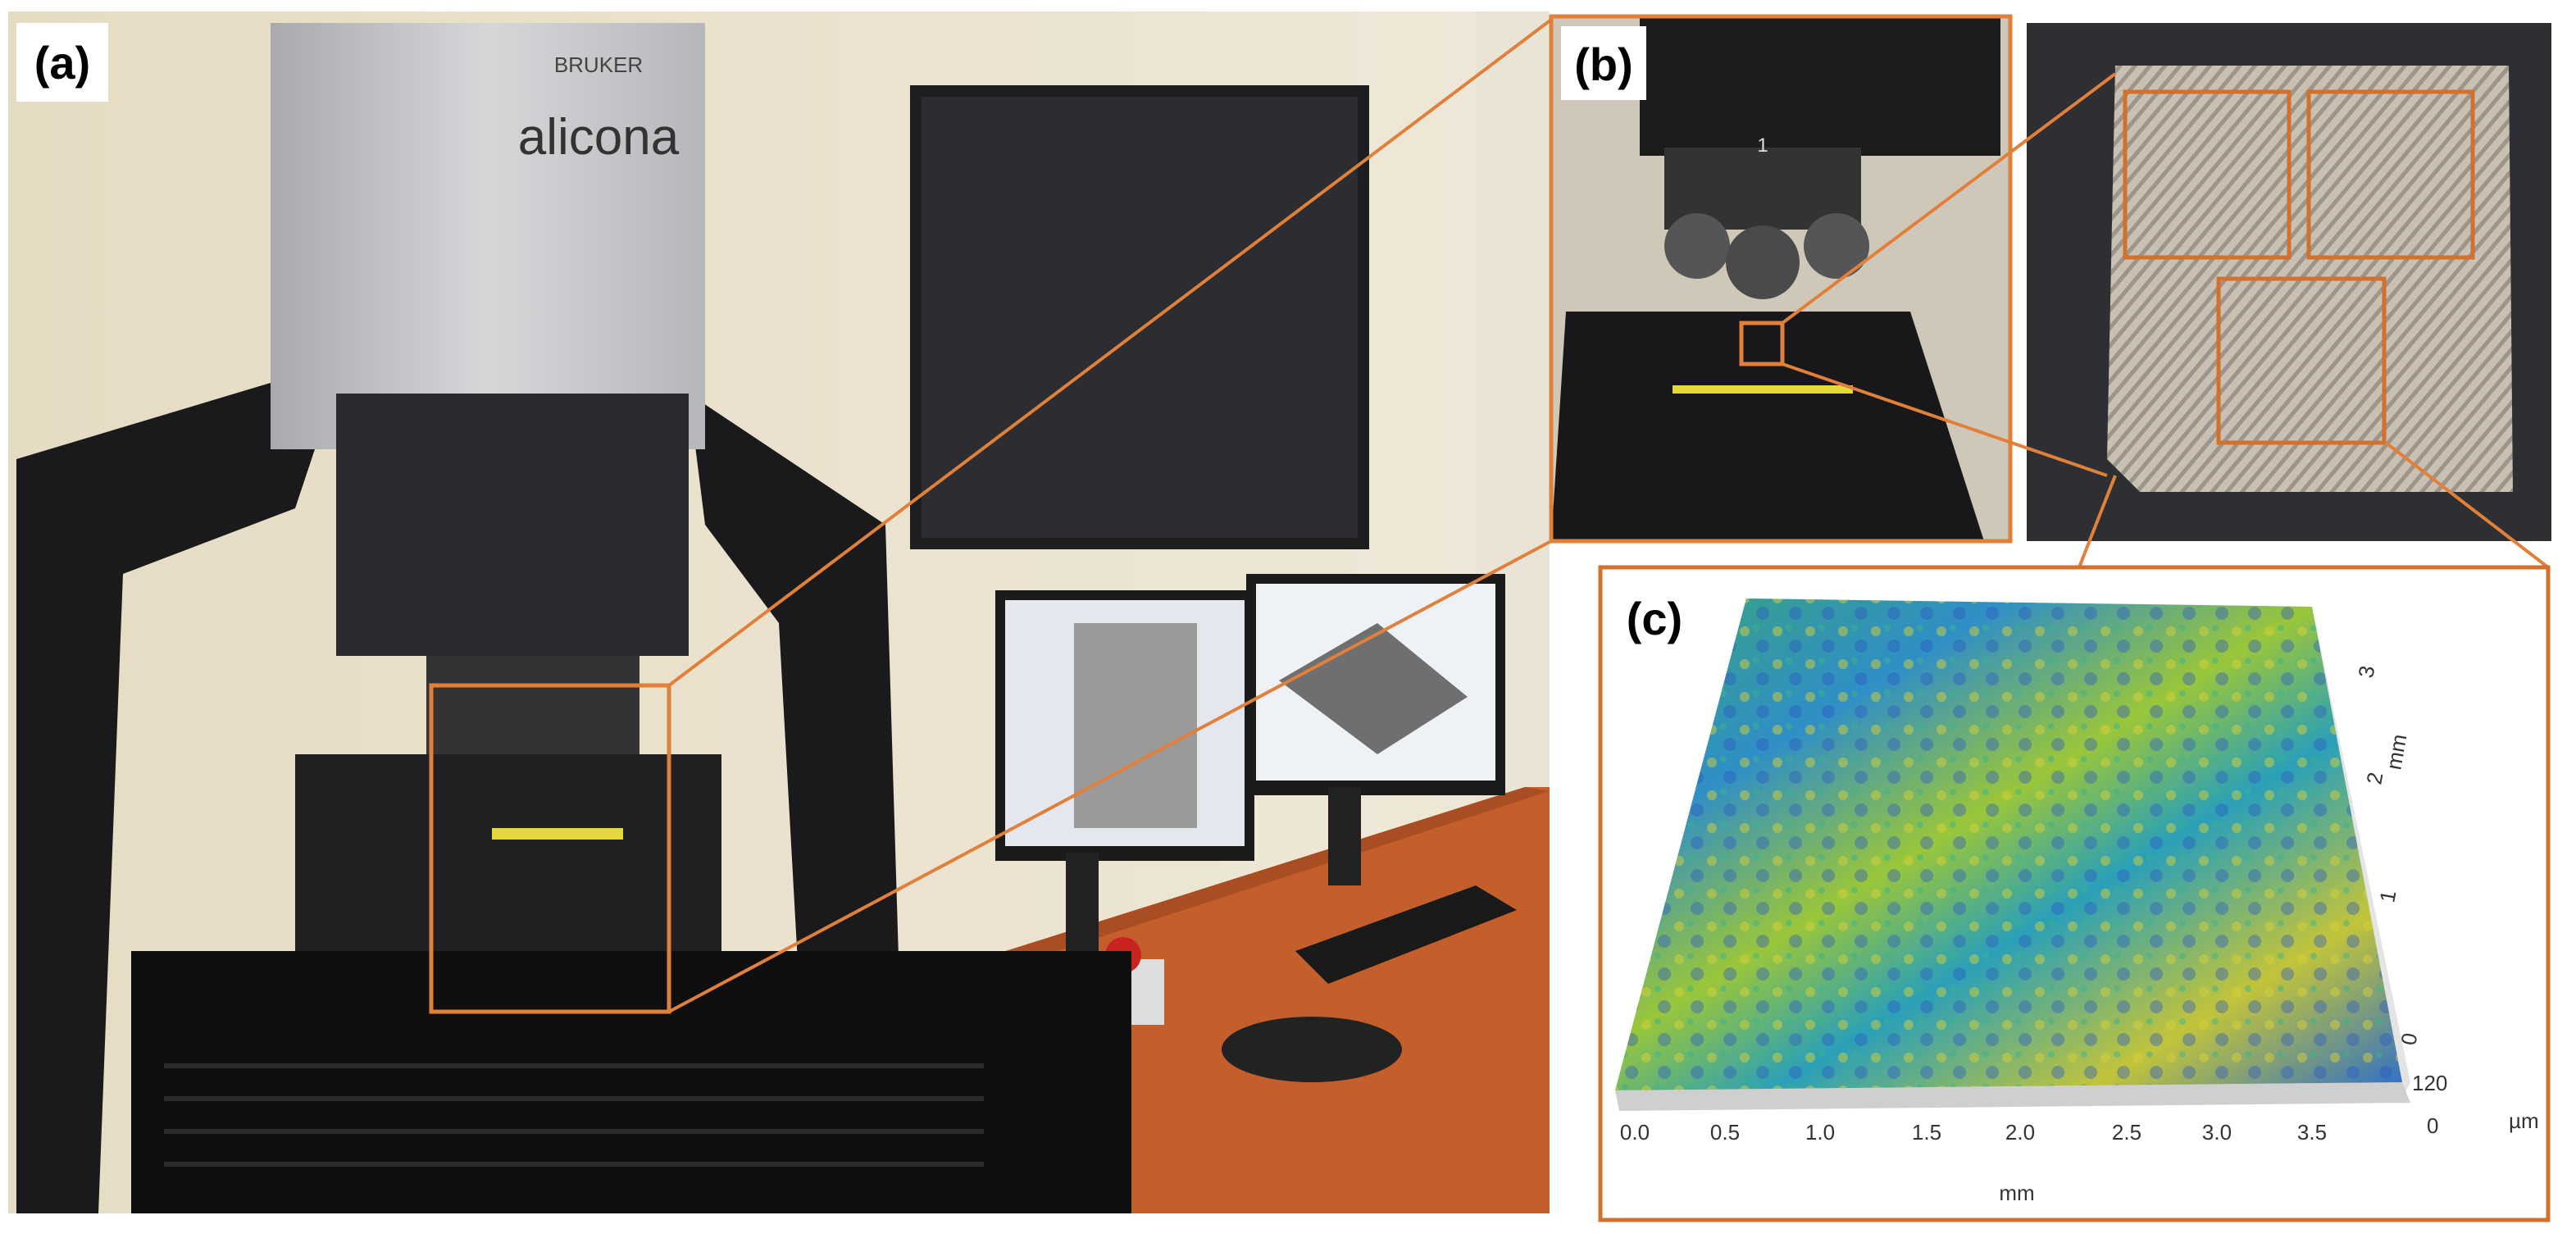  I want to click on frame-left, so click(180, 787).